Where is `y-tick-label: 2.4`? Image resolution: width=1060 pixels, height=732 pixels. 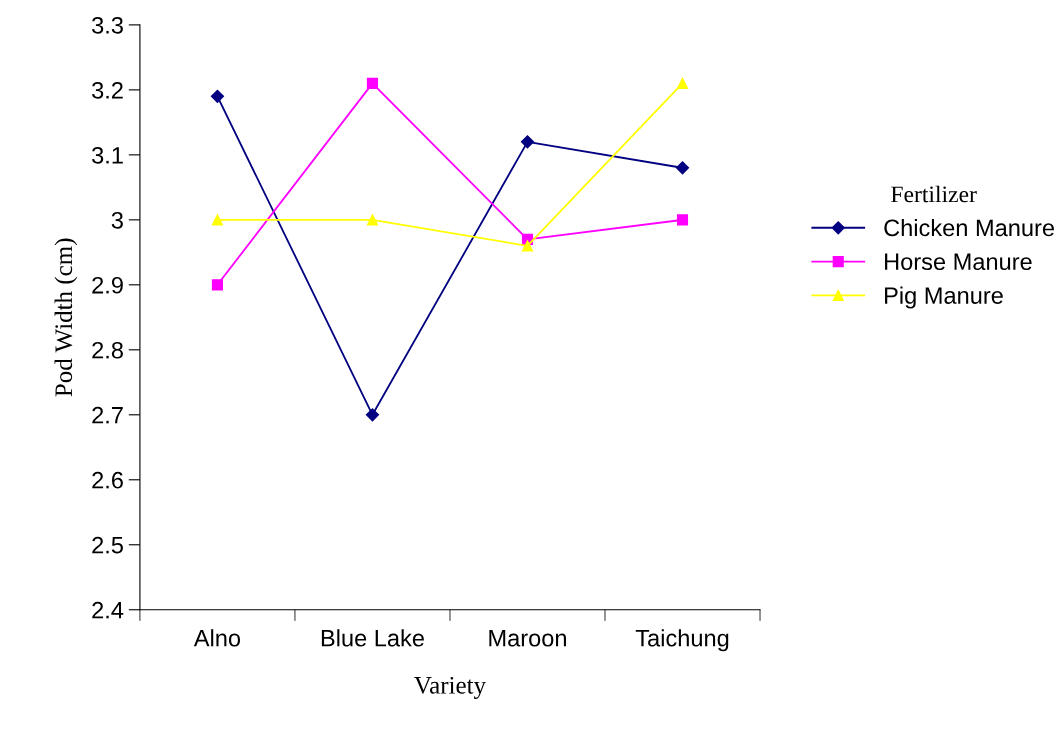
y-tick-label: 2.4 is located at coordinates (108, 610).